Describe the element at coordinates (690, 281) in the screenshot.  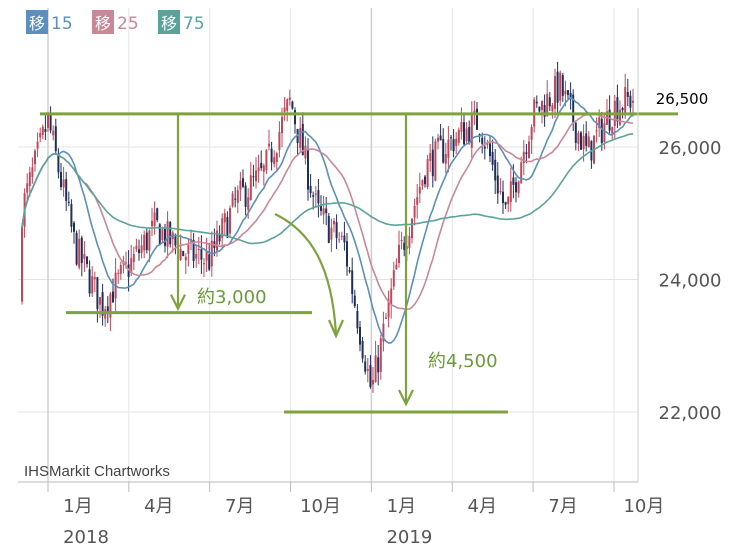
I see `y-tick-label: 24,000` at that location.